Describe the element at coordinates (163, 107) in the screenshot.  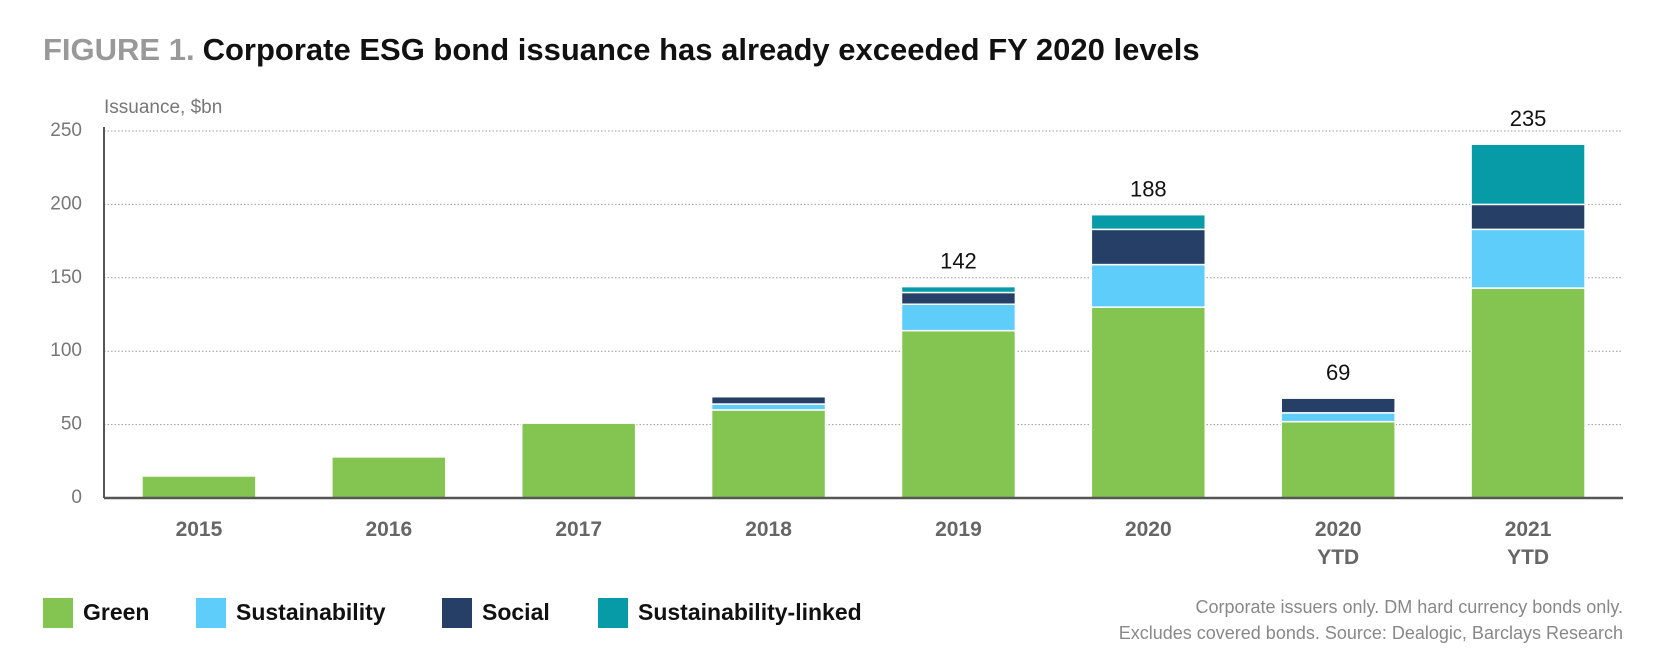
I see `y-axis-label: Issuance, $bn` at that location.